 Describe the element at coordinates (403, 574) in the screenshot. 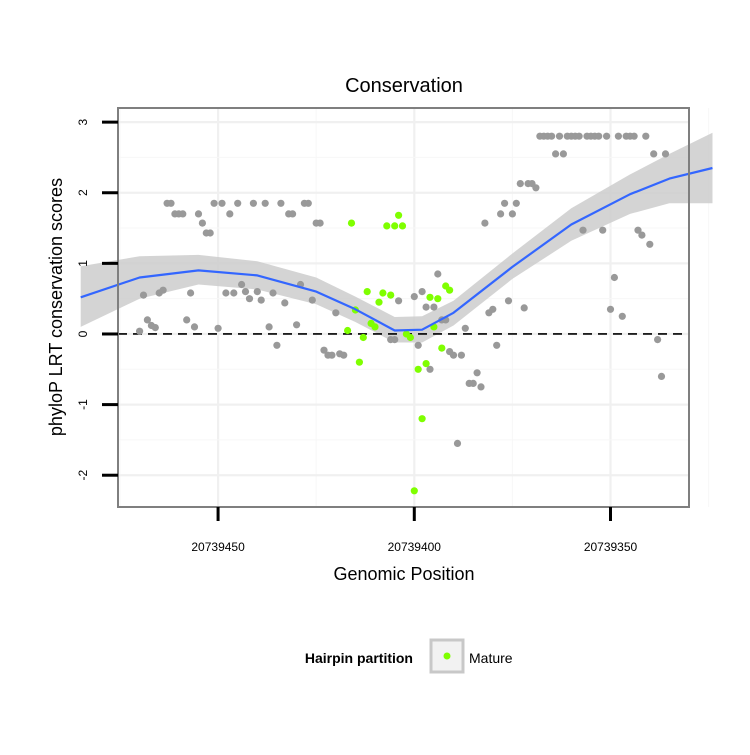

I see `x-axis-label: Genomic Position` at that location.